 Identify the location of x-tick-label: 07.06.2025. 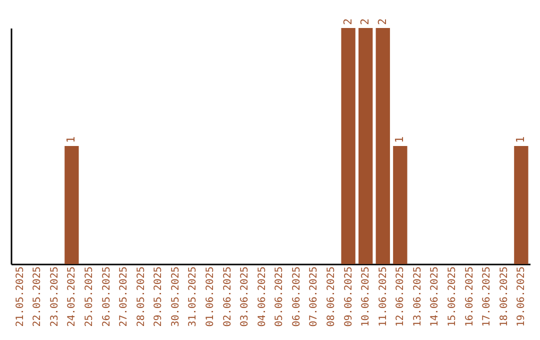
(314, 296).